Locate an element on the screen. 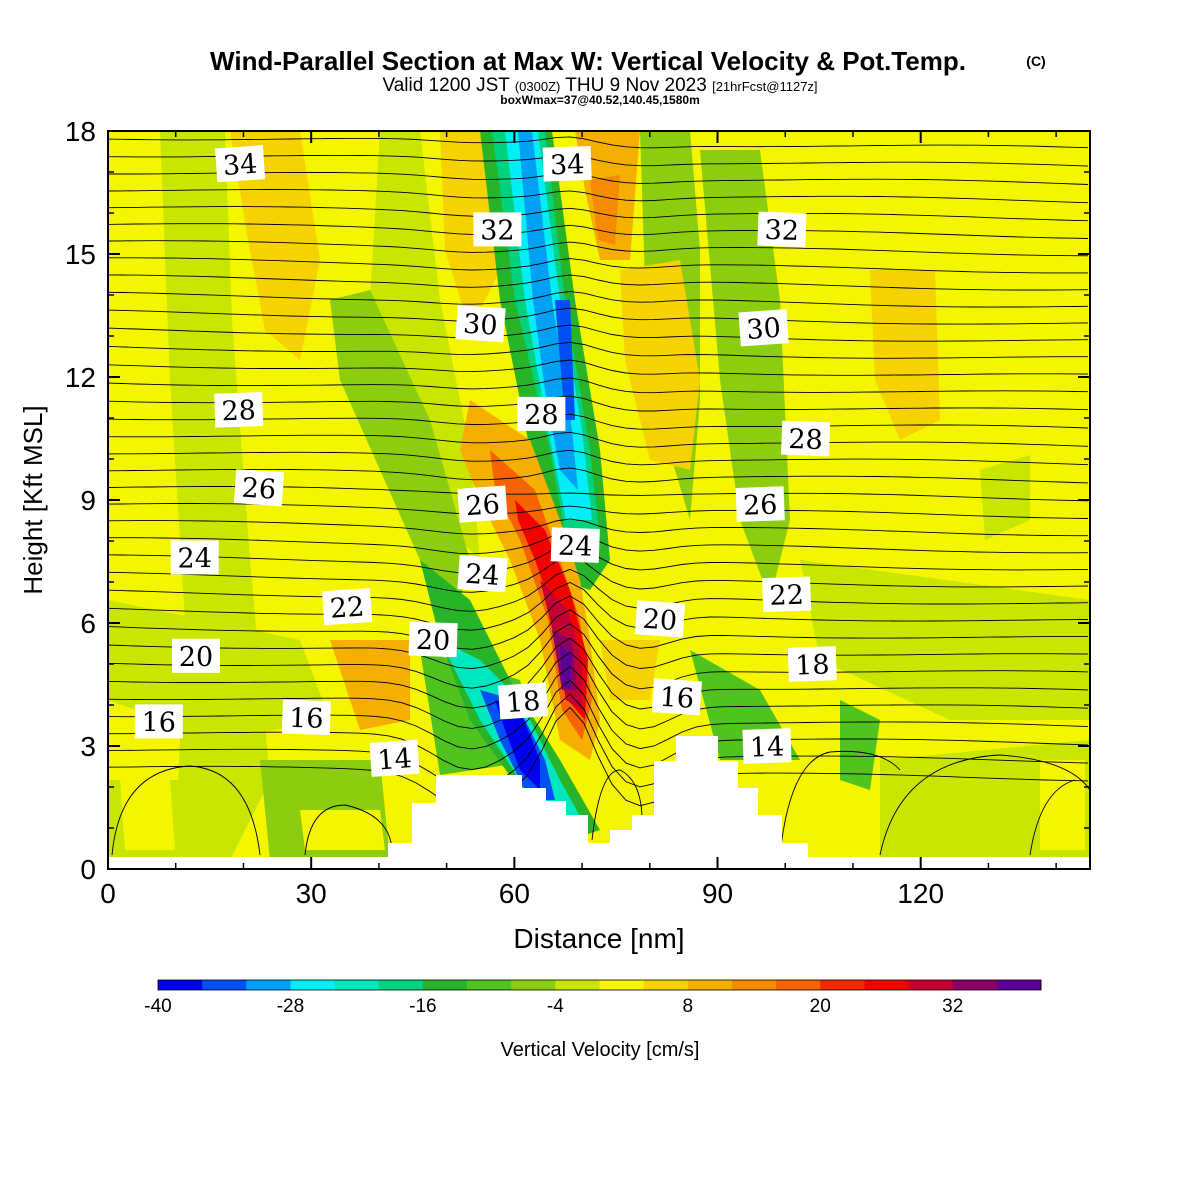 Image resolution: width=1200 pixels, height=1200 pixels. forecast-info: [21hrFcst@1127z] is located at coordinates (764, 86).